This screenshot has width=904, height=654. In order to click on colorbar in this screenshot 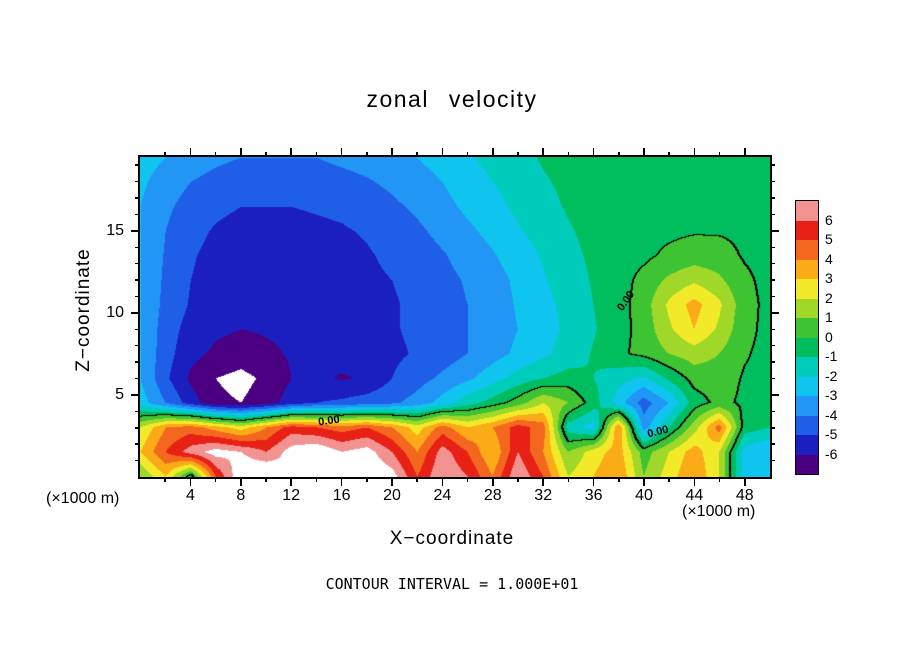, I will do `click(807, 337)`.